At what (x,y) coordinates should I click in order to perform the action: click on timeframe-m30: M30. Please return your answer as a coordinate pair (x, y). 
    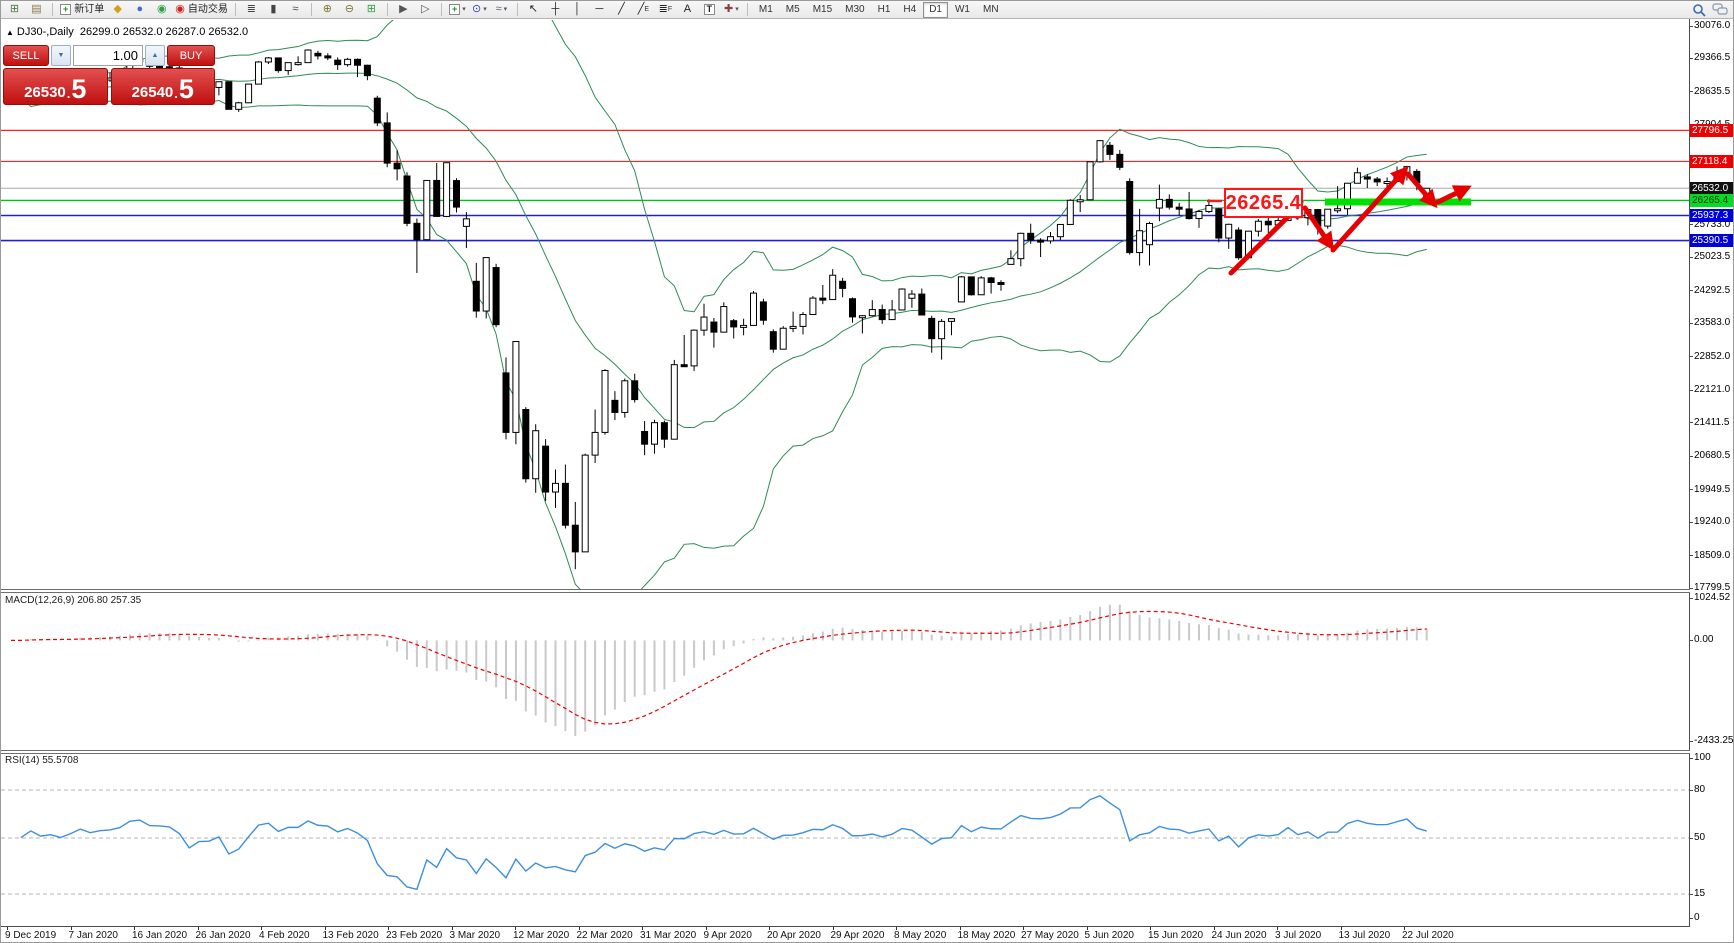
    Looking at the image, I should click on (855, 9).